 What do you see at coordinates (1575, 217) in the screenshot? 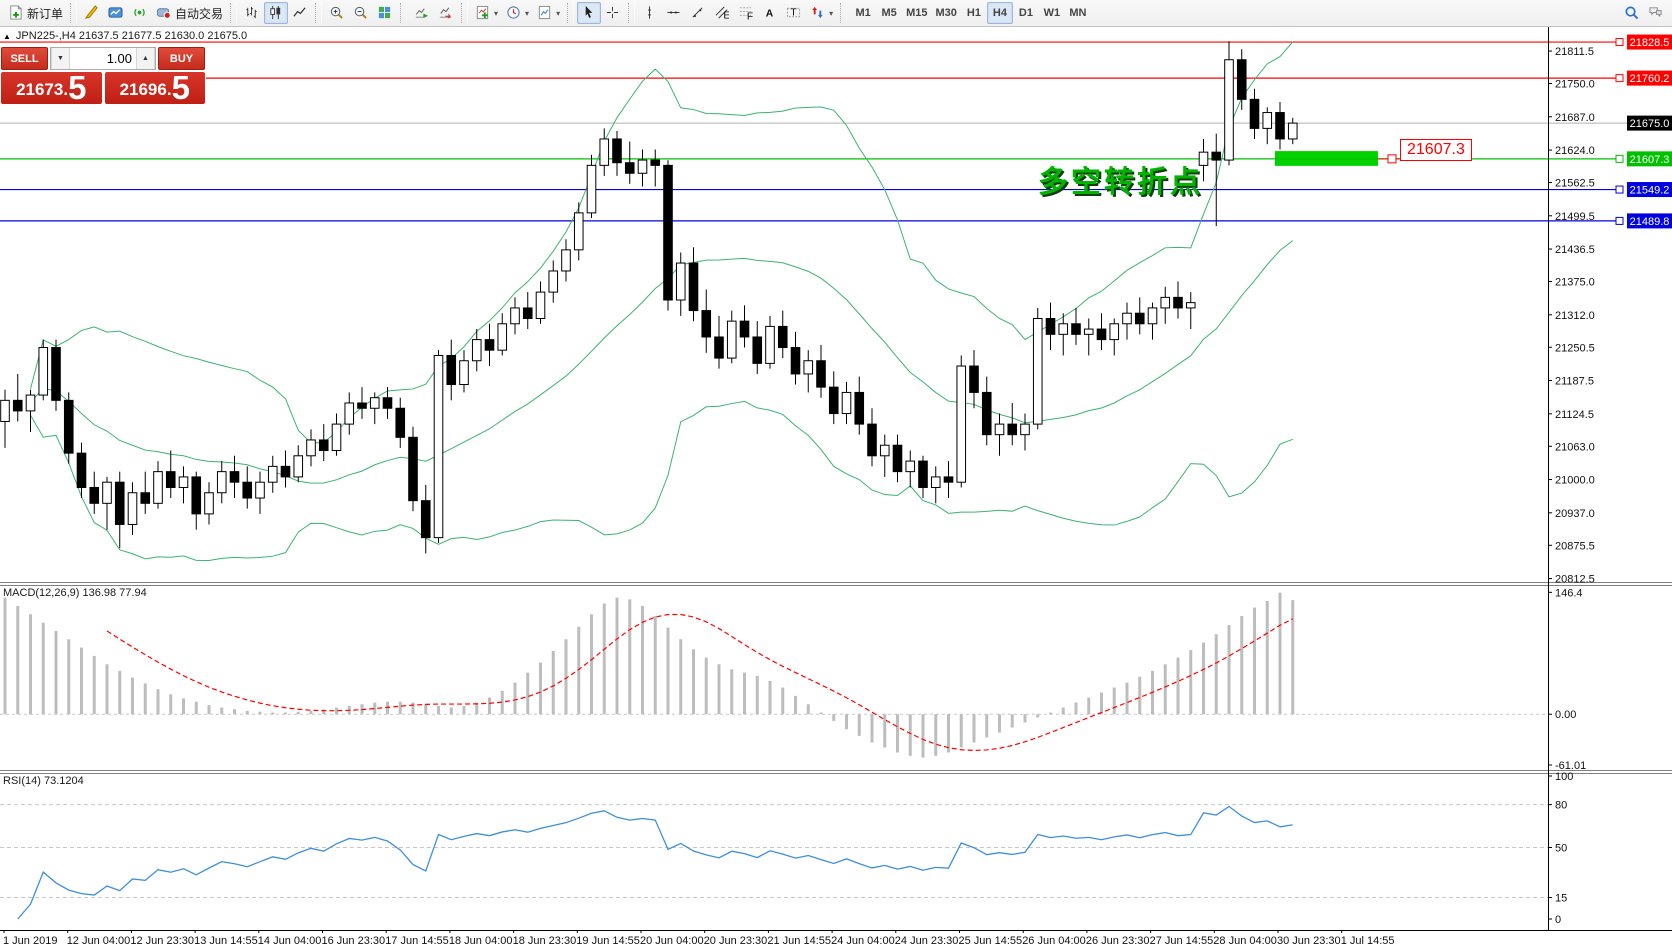
I see `price-tick-label: 21499.5` at bounding box center [1575, 217].